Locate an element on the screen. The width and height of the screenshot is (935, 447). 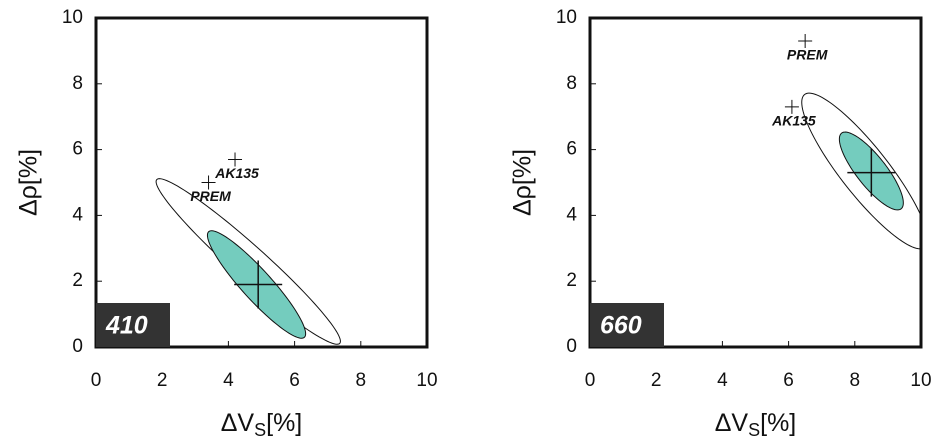
panel-label: 410 is located at coordinates (126, 326).